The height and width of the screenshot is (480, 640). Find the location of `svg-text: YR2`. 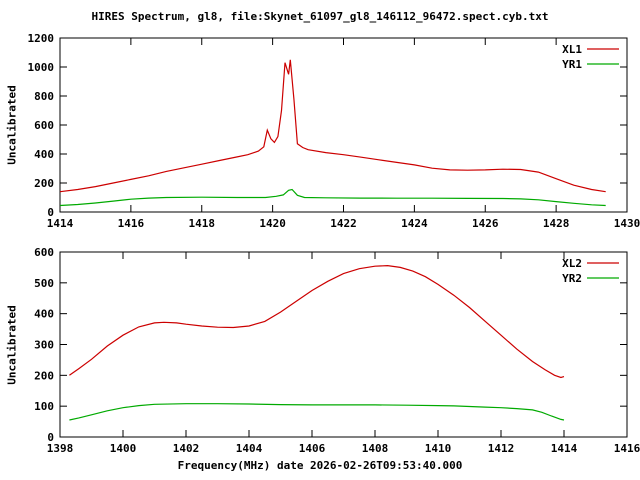

svg-text: YR2 is located at coordinates (572, 278).